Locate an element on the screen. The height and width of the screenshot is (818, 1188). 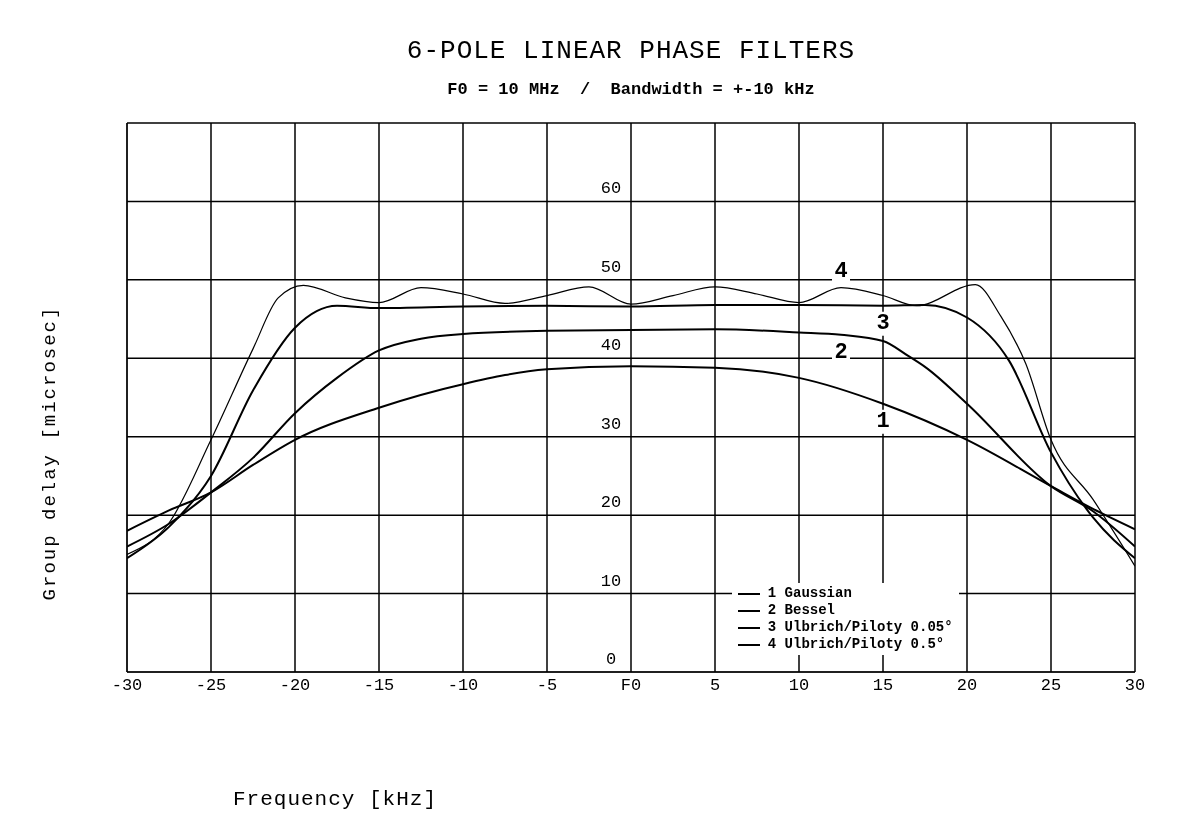
annotation: 2 is located at coordinates (841, 353).